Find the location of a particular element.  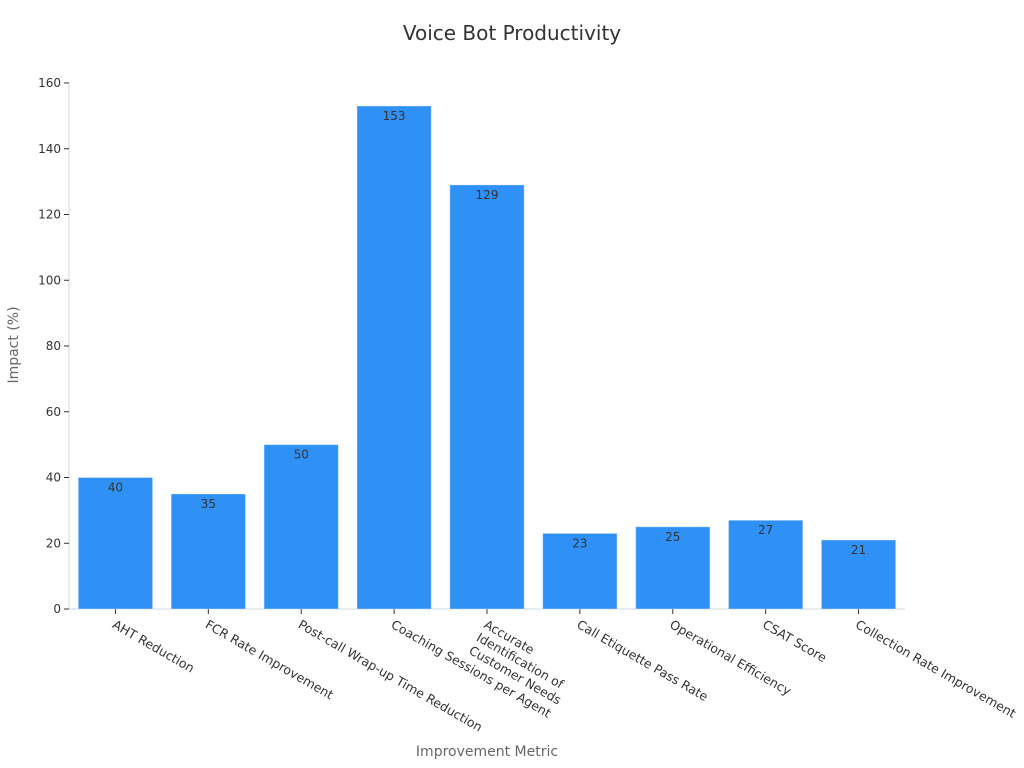

data-label: 153 is located at coordinates (394, 116).